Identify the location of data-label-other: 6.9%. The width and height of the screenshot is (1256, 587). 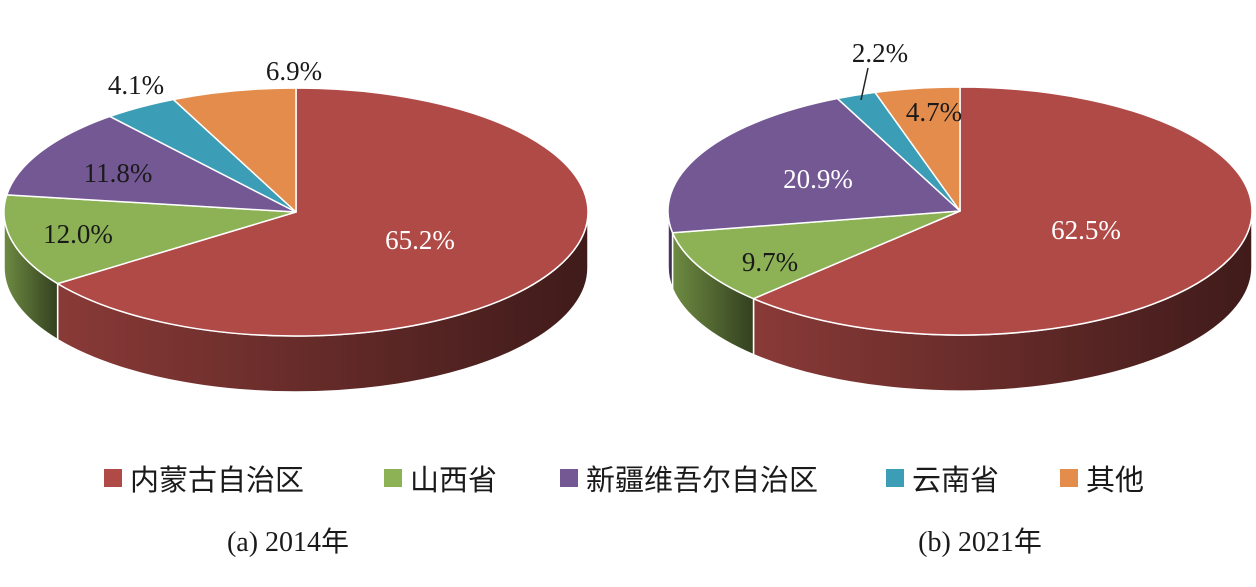
(294, 71).